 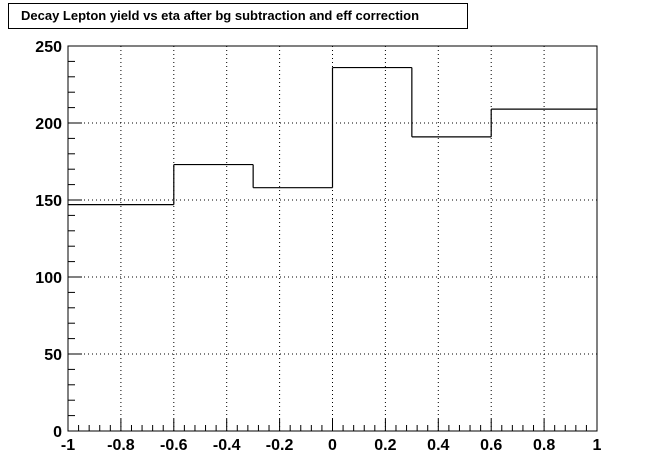 What do you see at coordinates (48, 278) in the screenshot?
I see `y-tick-label: 100` at bounding box center [48, 278].